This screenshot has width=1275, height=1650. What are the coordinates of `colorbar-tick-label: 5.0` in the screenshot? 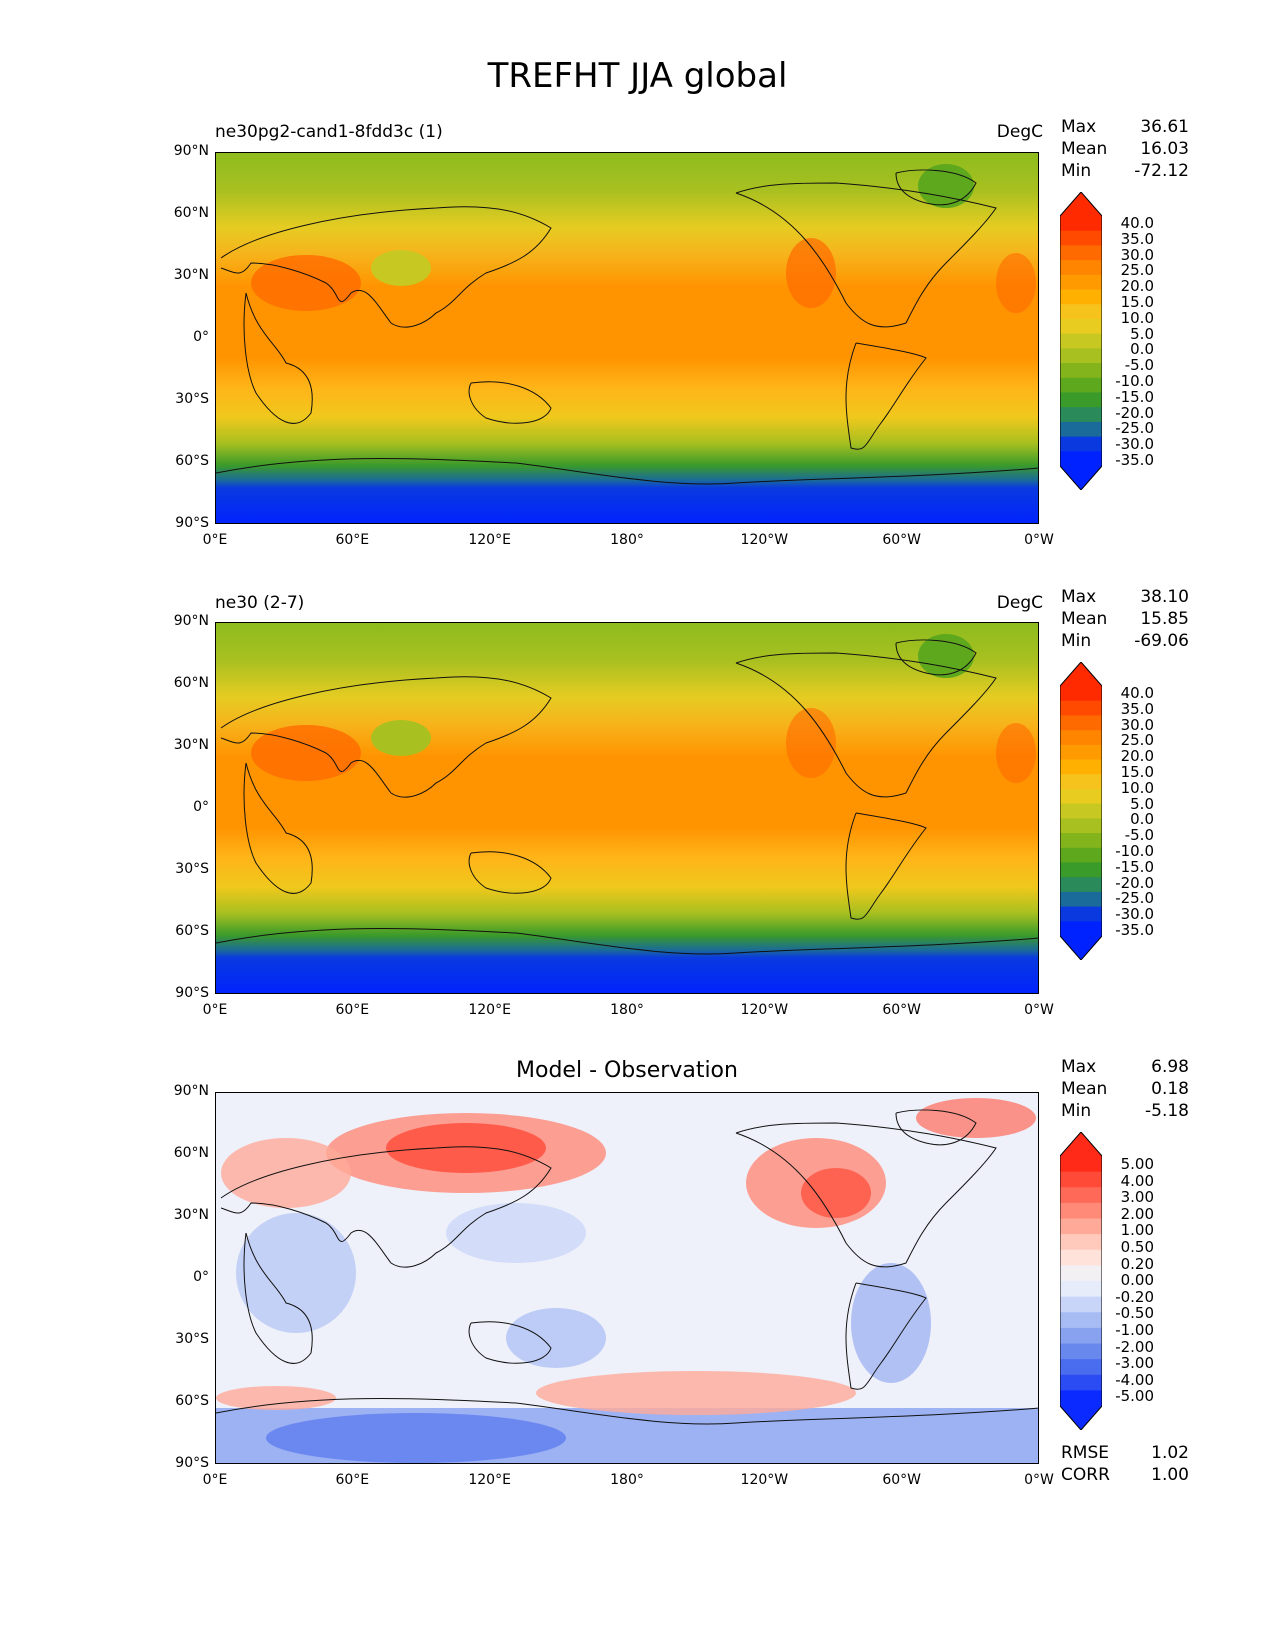 It's located at (1142, 333).